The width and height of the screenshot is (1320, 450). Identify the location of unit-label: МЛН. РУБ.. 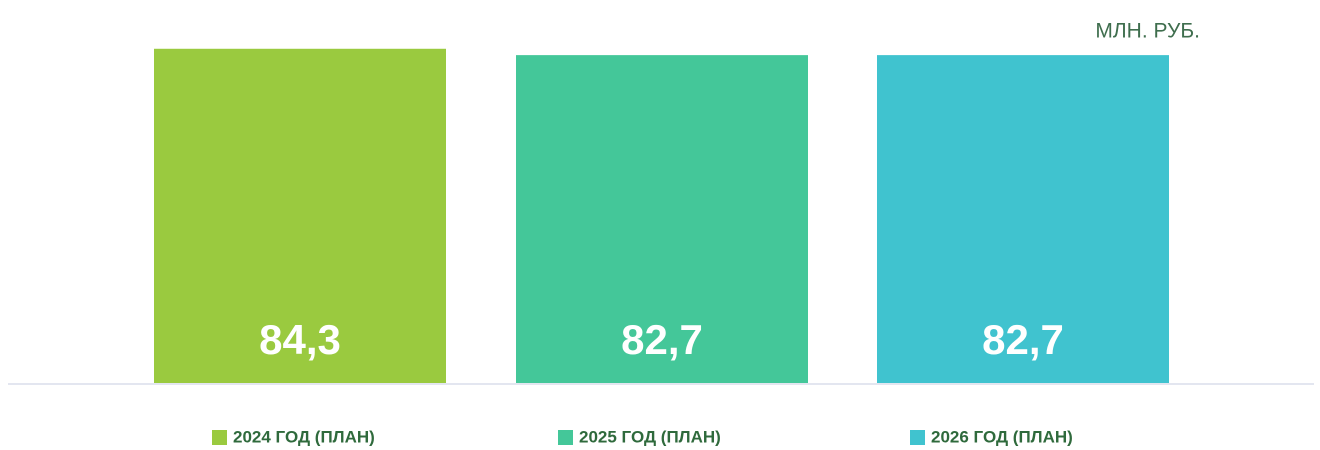
(1147, 31).